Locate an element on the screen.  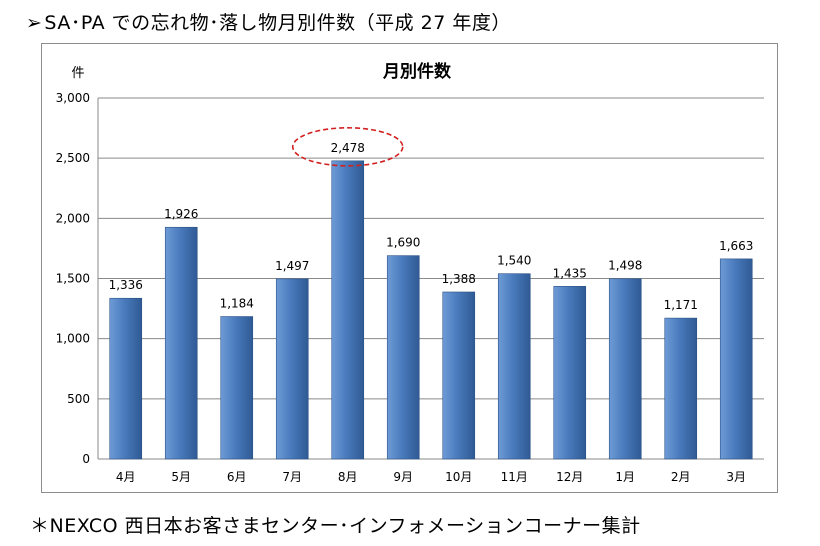
x-tick-label: 10月 is located at coordinates (458, 477).